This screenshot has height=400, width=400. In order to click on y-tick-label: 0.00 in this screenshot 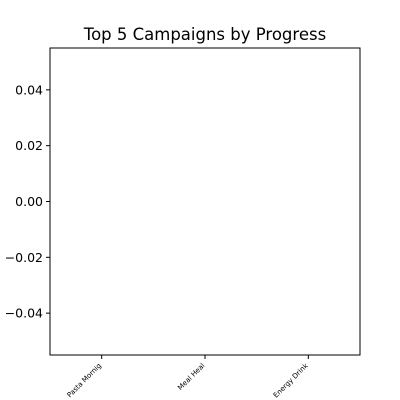, I will do `click(29, 201)`.